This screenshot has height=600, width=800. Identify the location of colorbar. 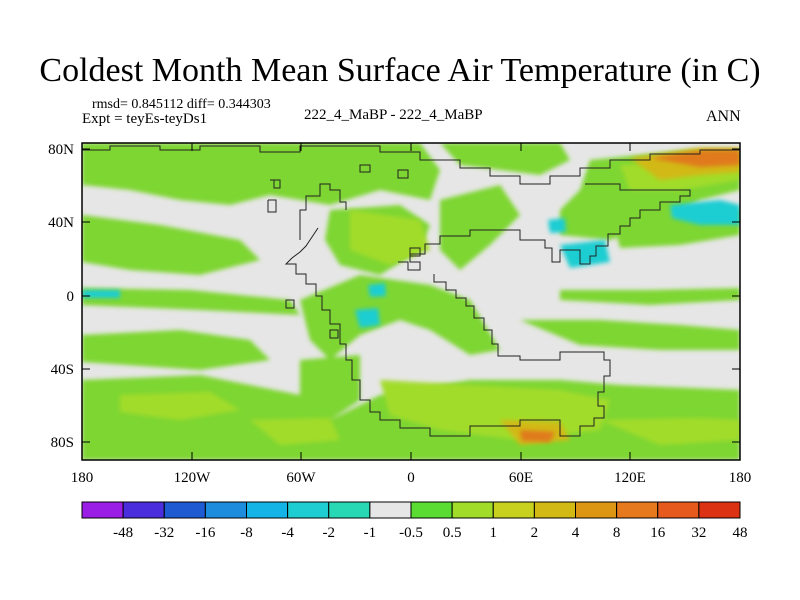
(411, 510).